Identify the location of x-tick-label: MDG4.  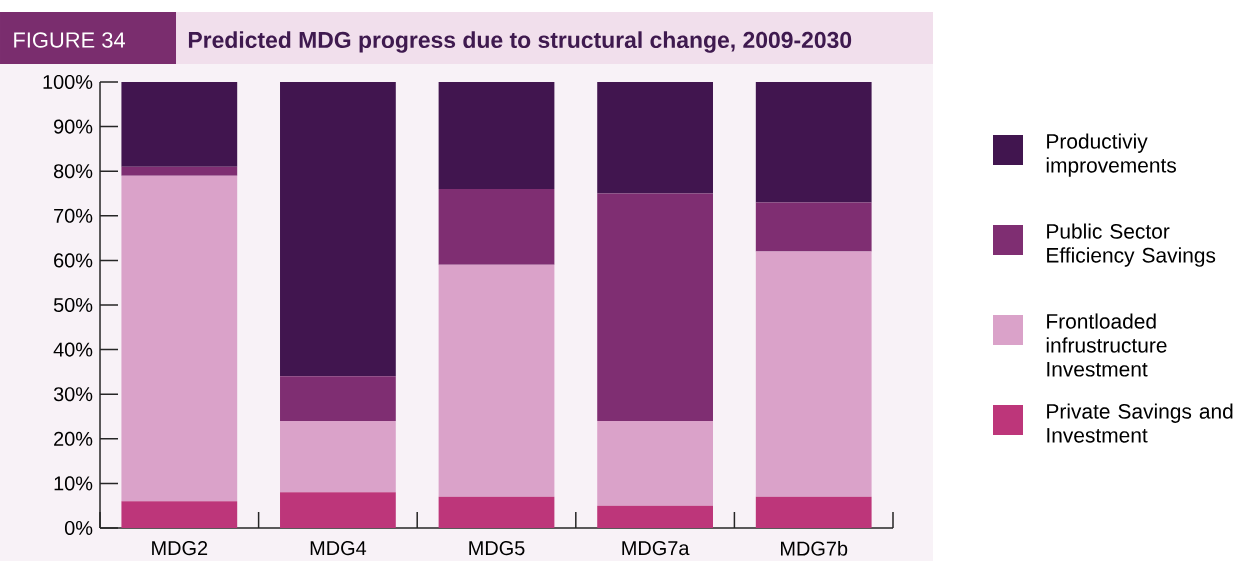
(338, 548).